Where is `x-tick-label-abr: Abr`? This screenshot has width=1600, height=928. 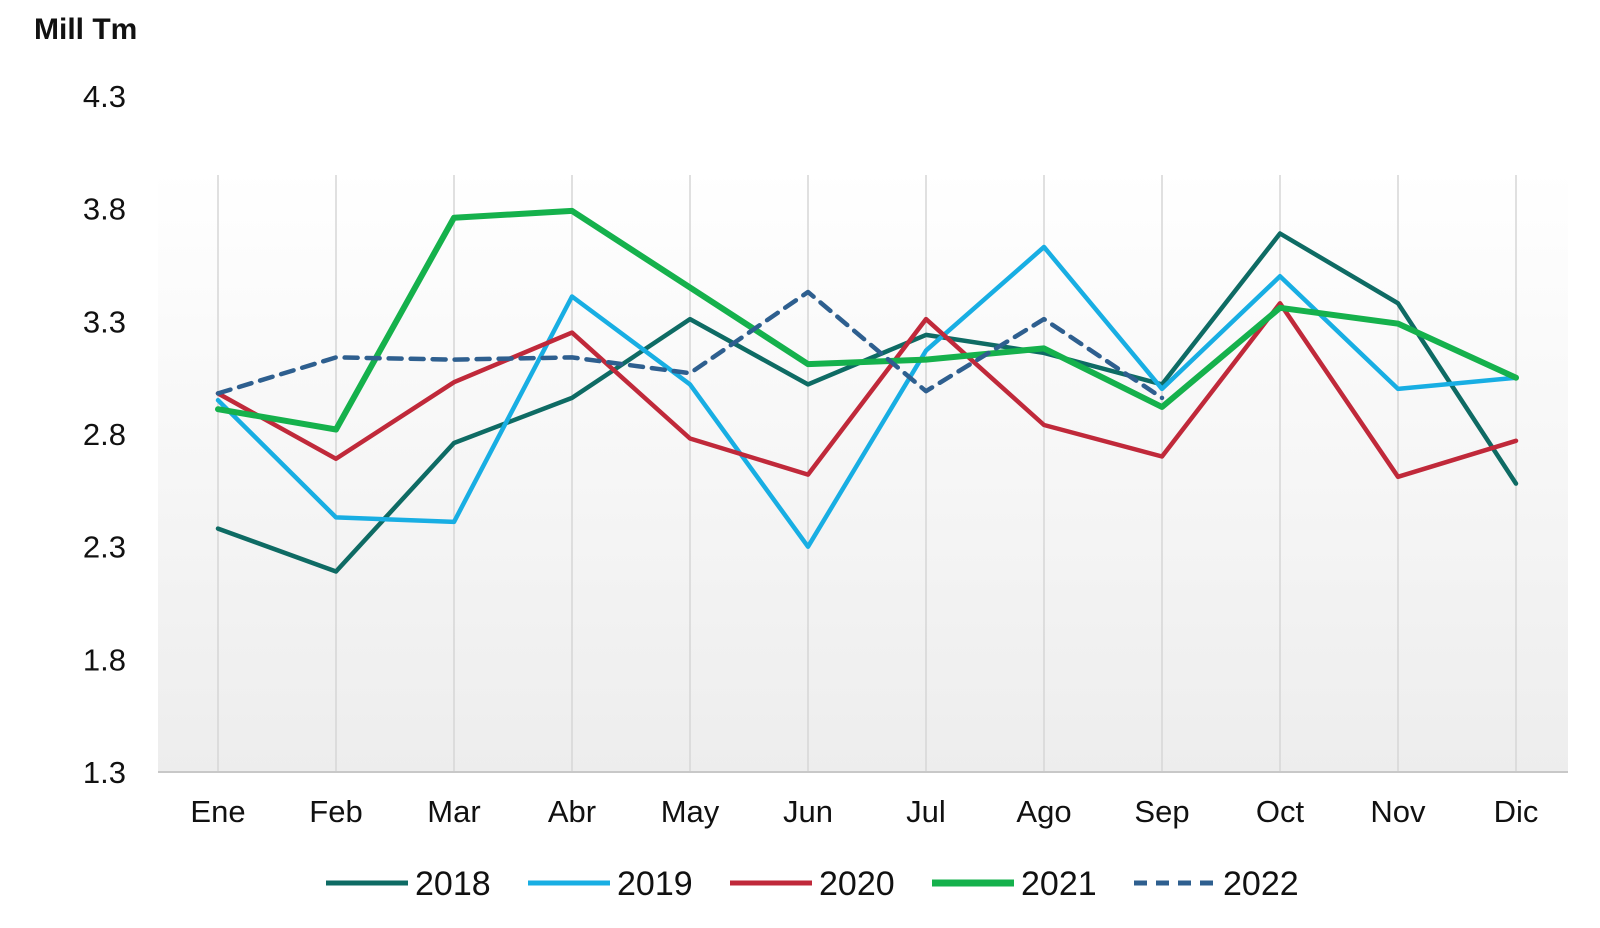 x-tick-label-abr: Abr is located at coordinates (572, 811).